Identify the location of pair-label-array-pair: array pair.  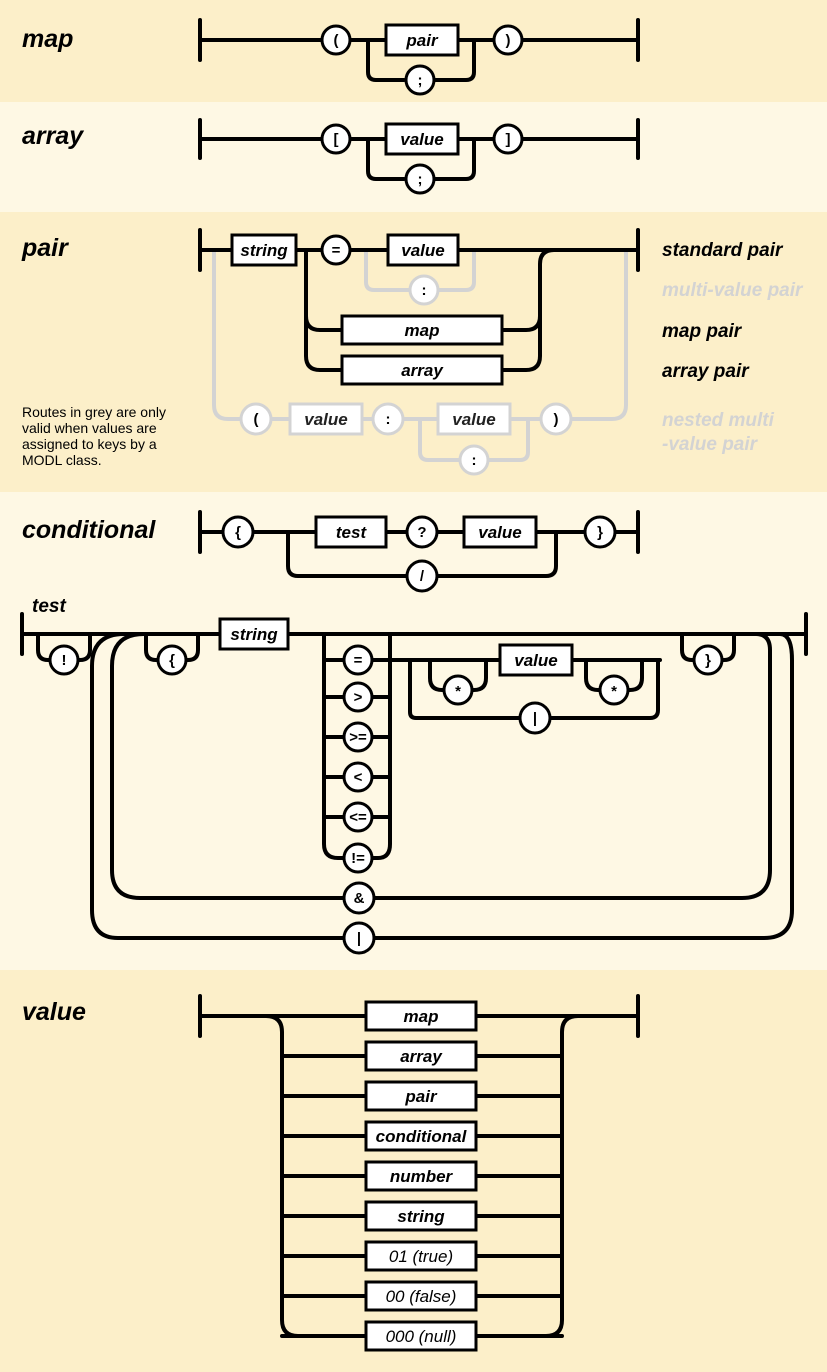
(706, 371).